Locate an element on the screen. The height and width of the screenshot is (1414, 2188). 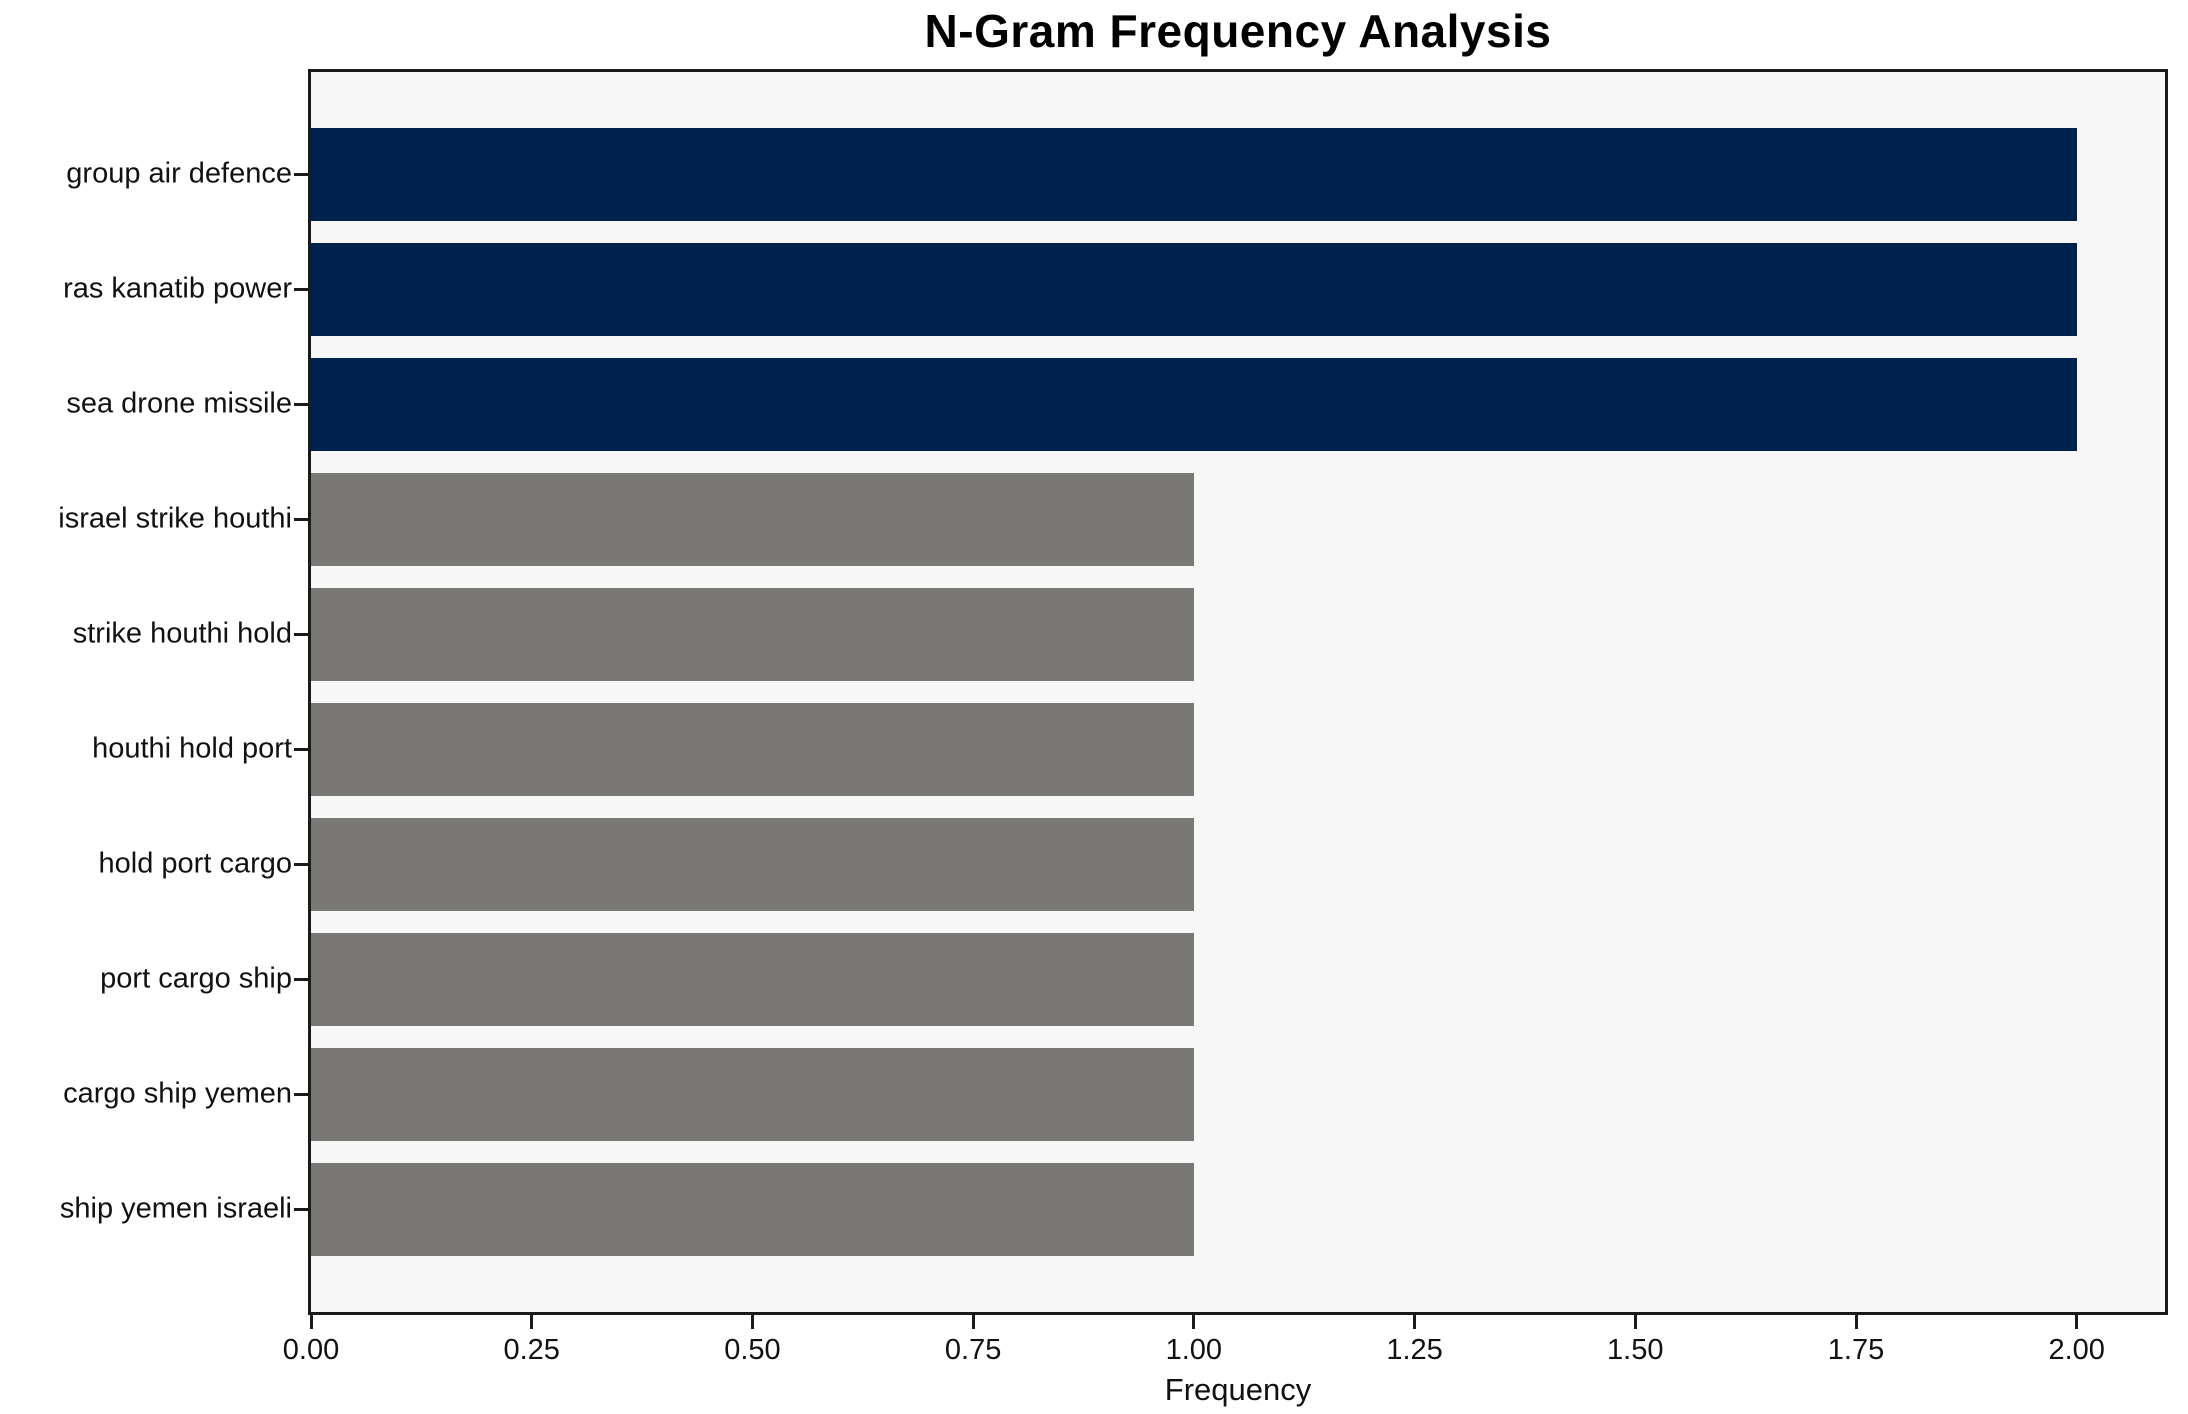
bar-houthi-hold-port is located at coordinates (752, 749).